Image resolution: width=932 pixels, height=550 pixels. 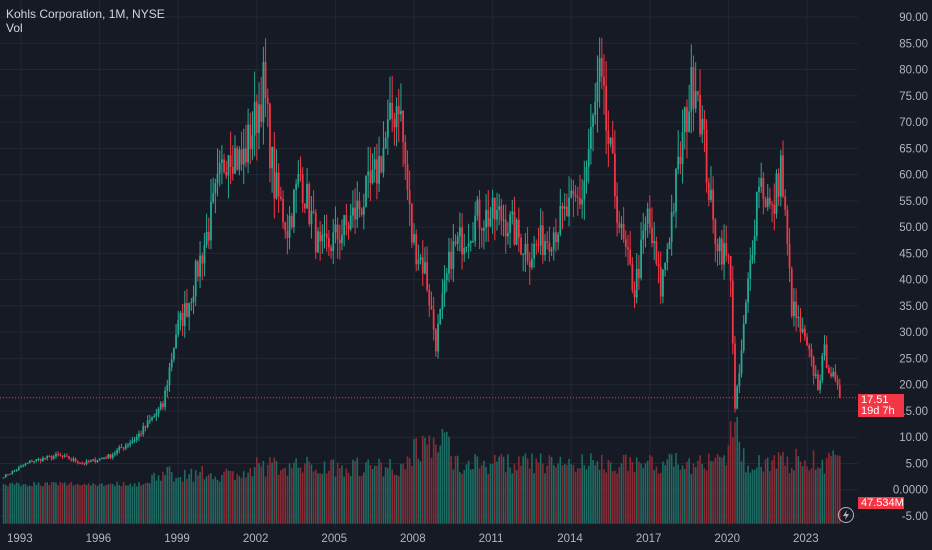 What do you see at coordinates (846, 515) in the screenshot?
I see `lightning-icon` at bounding box center [846, 515].